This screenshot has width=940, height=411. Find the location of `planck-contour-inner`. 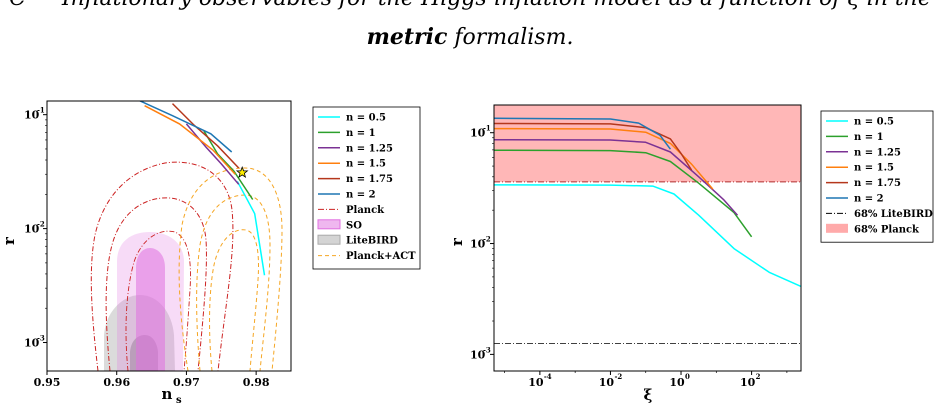

planck-contour-inner is located at coordinates (156, 284).